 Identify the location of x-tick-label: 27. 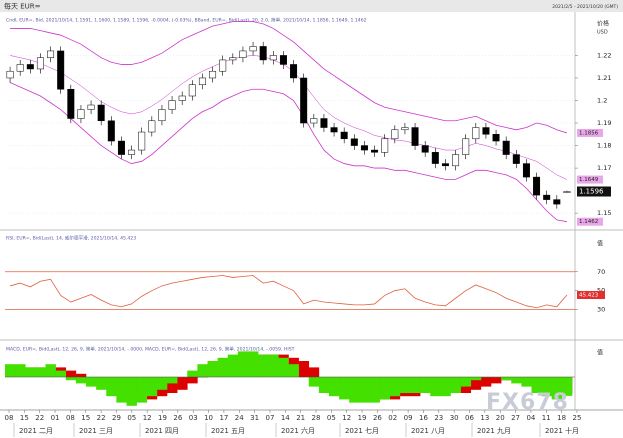
(515, 418).